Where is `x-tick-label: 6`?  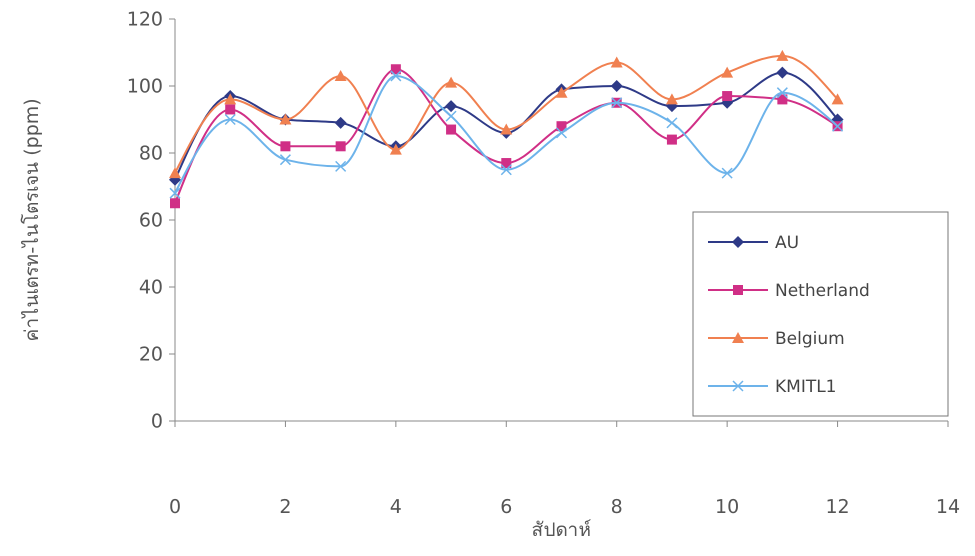 x-tick-label: 6 is located at coordinates (506, 507).